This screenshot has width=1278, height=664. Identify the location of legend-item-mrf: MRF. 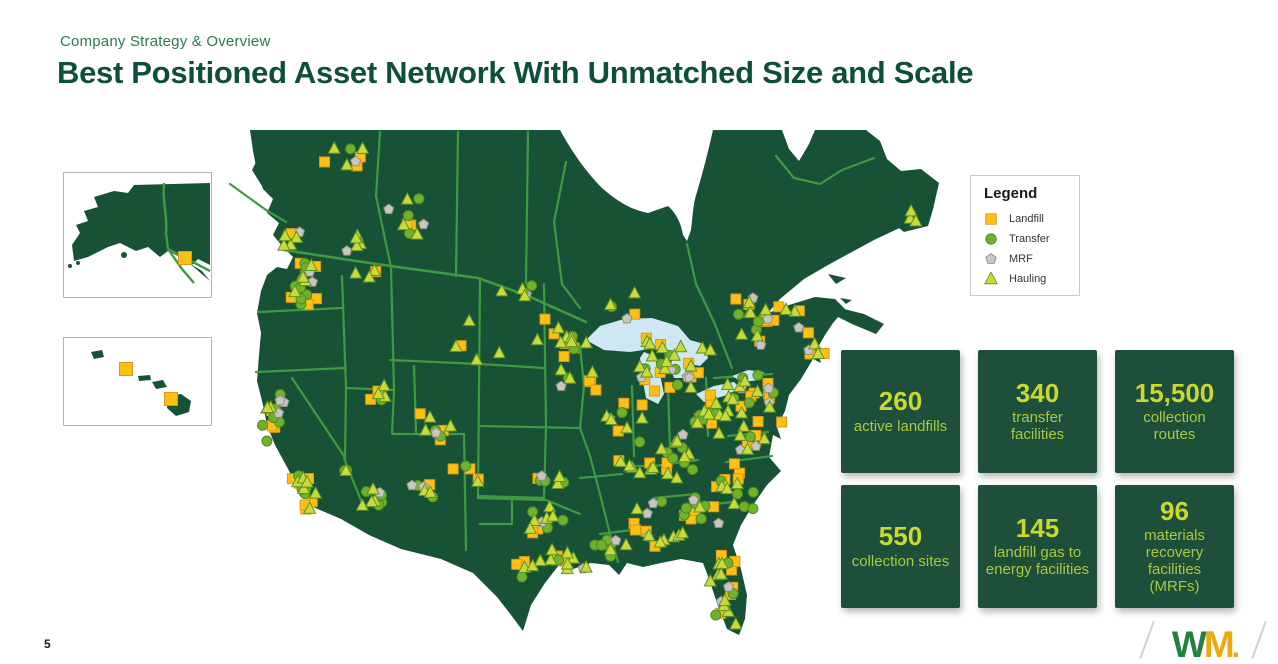
(1031, 259).